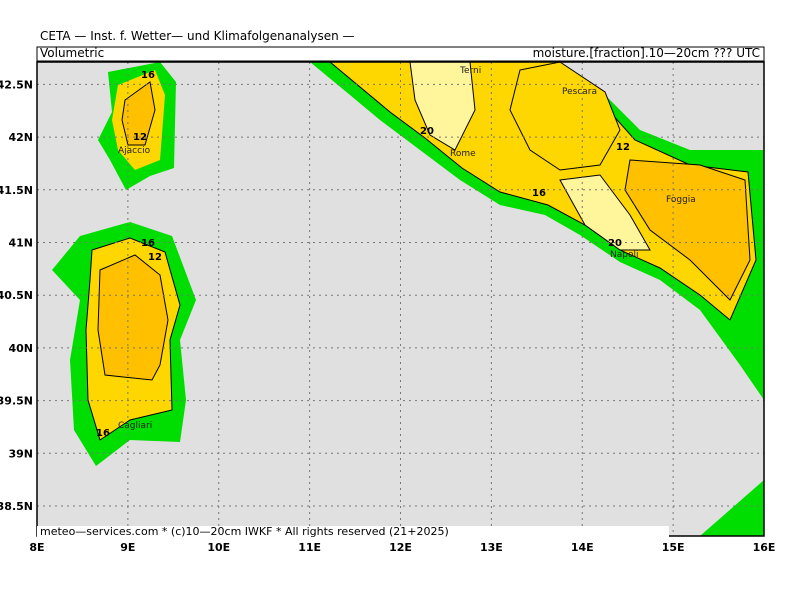 The image size is (800, 600). I want to click on x-tick-label: 9E, so click(127, 547).